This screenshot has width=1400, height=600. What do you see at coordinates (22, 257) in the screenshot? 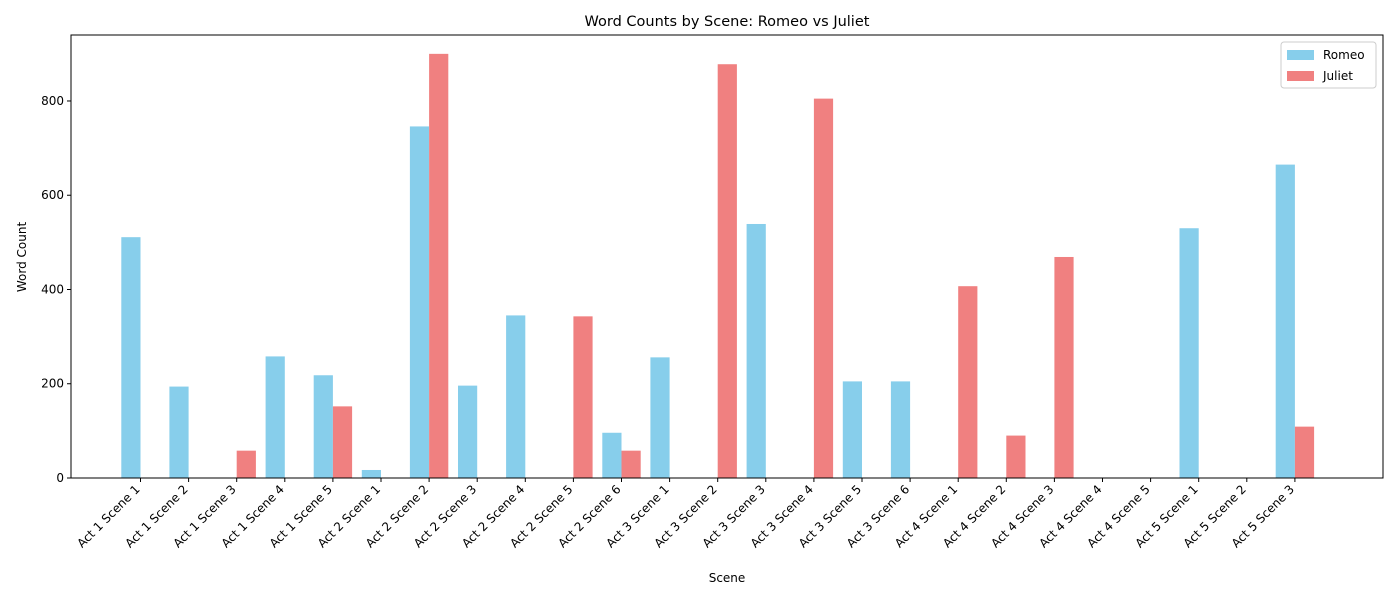
I see `y-axis-label: Word Count` at bounding box center [22, 257].